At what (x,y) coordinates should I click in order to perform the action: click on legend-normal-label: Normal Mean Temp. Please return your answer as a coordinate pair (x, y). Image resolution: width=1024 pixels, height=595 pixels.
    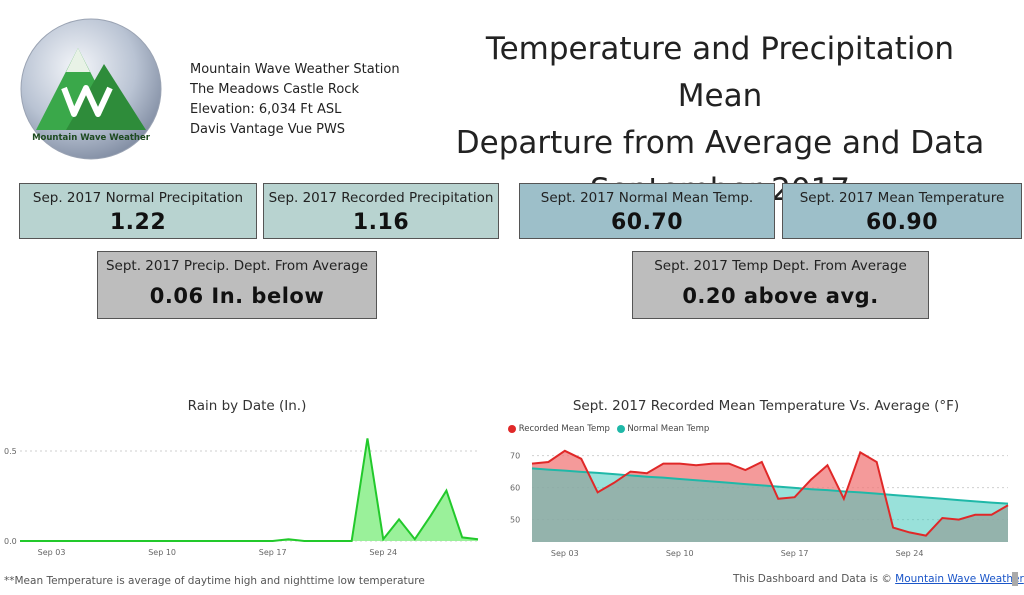
    Looking at the image, I should click on (668, 429).